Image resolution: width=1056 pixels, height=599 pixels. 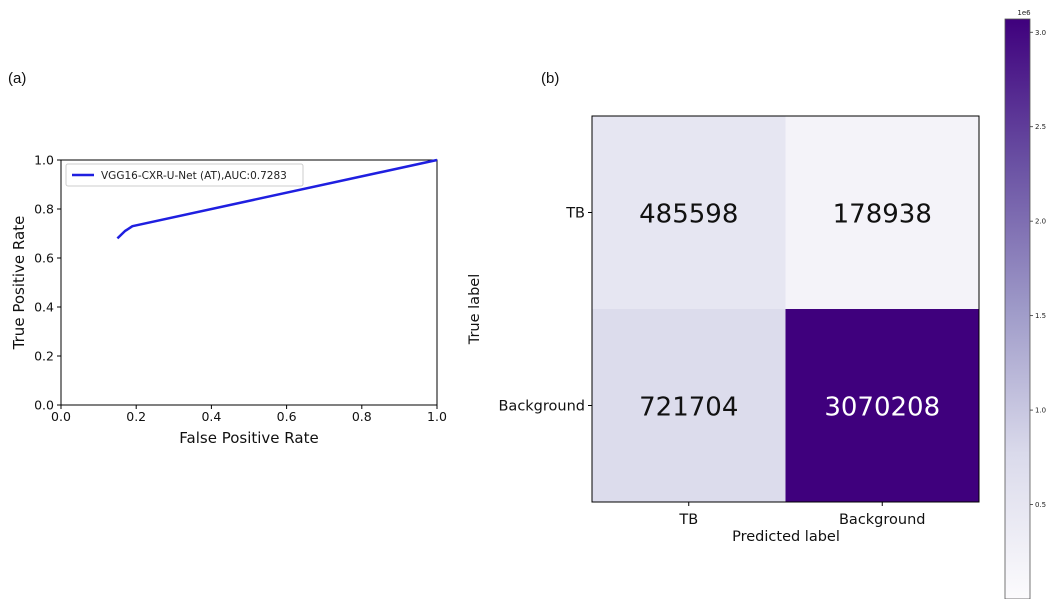 I want to click on roc-series-group, so click(x=277, y=199).